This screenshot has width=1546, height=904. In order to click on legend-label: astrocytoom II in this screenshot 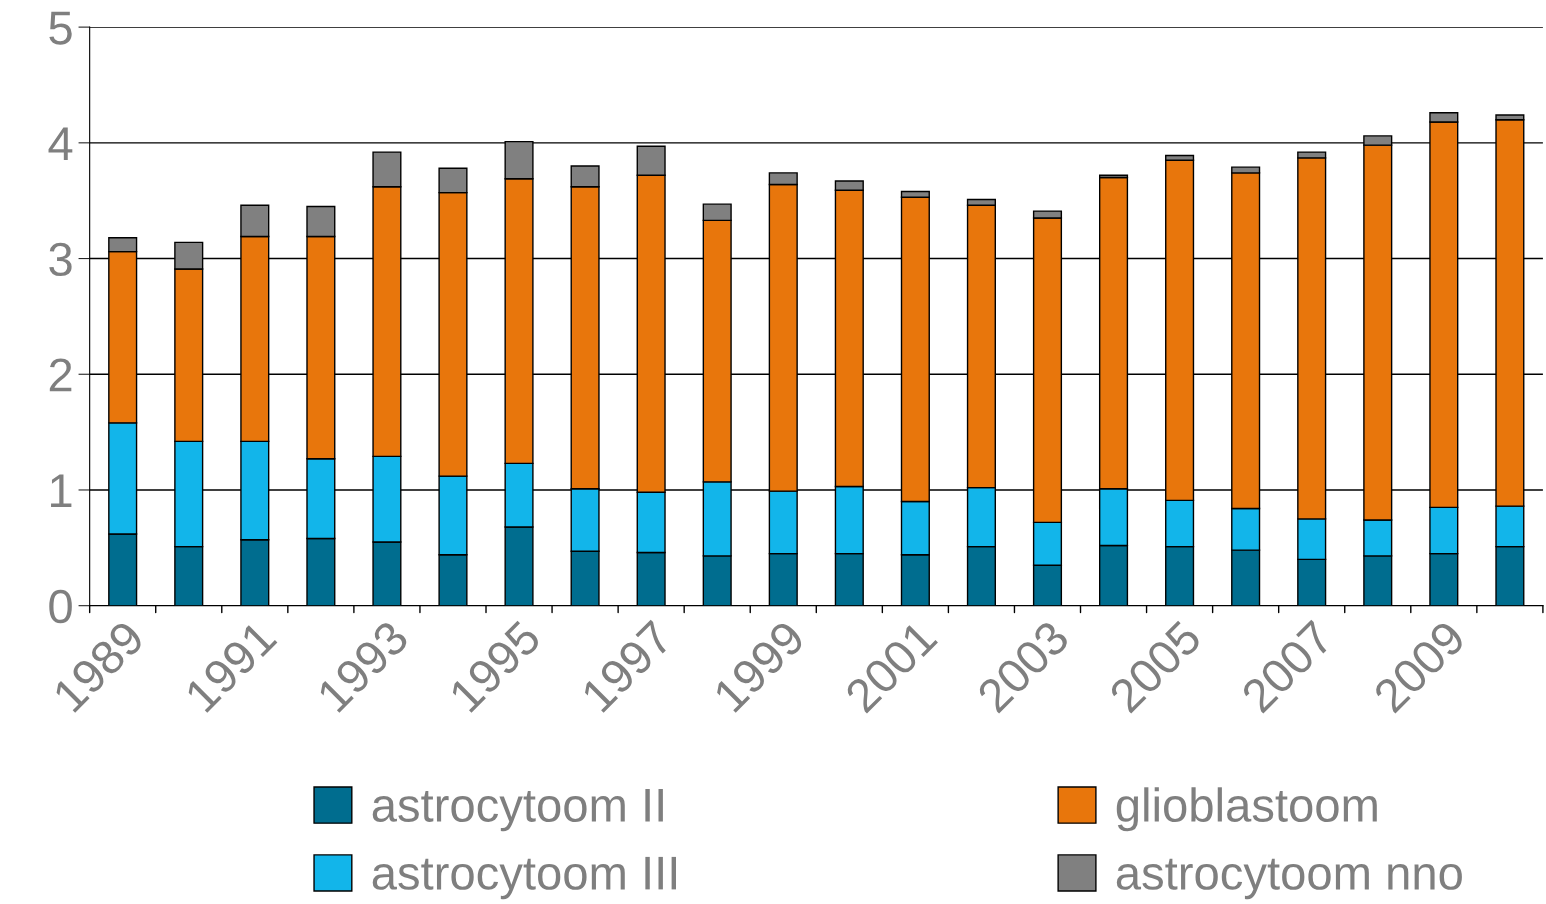, I will do `click(517, 810)`.